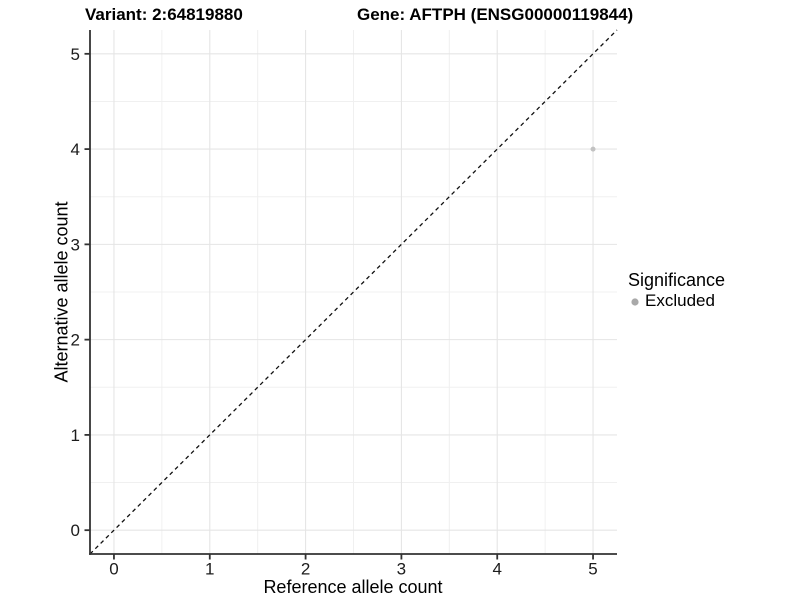 The width and height of the screenshot is (800, 600). I want to click on y-tick-label: 1, so click(75, 435).